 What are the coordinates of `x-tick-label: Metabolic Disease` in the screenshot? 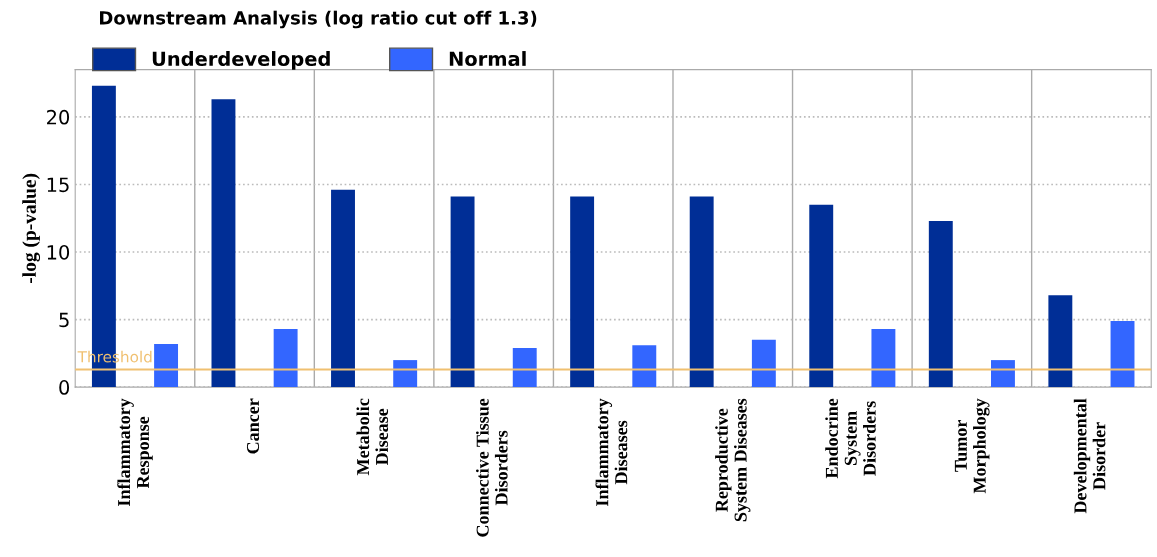 It's located at (372, 437).